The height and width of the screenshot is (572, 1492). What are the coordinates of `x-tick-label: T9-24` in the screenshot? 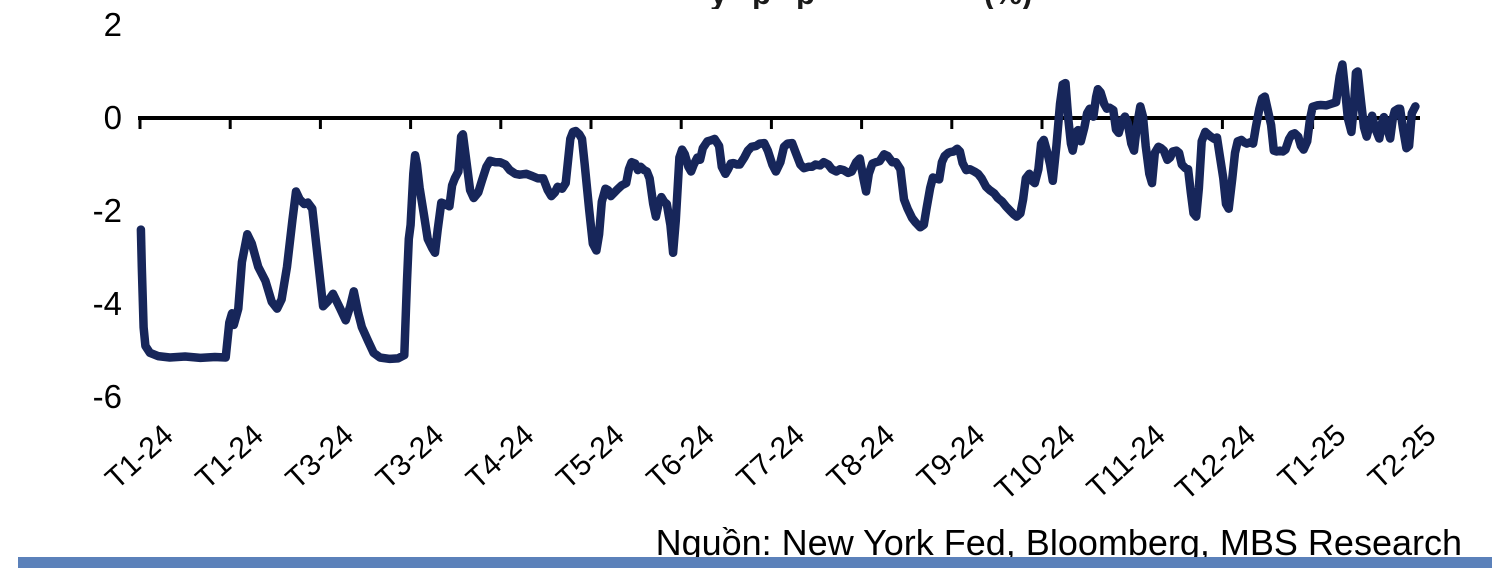 It's located at (951, 457).